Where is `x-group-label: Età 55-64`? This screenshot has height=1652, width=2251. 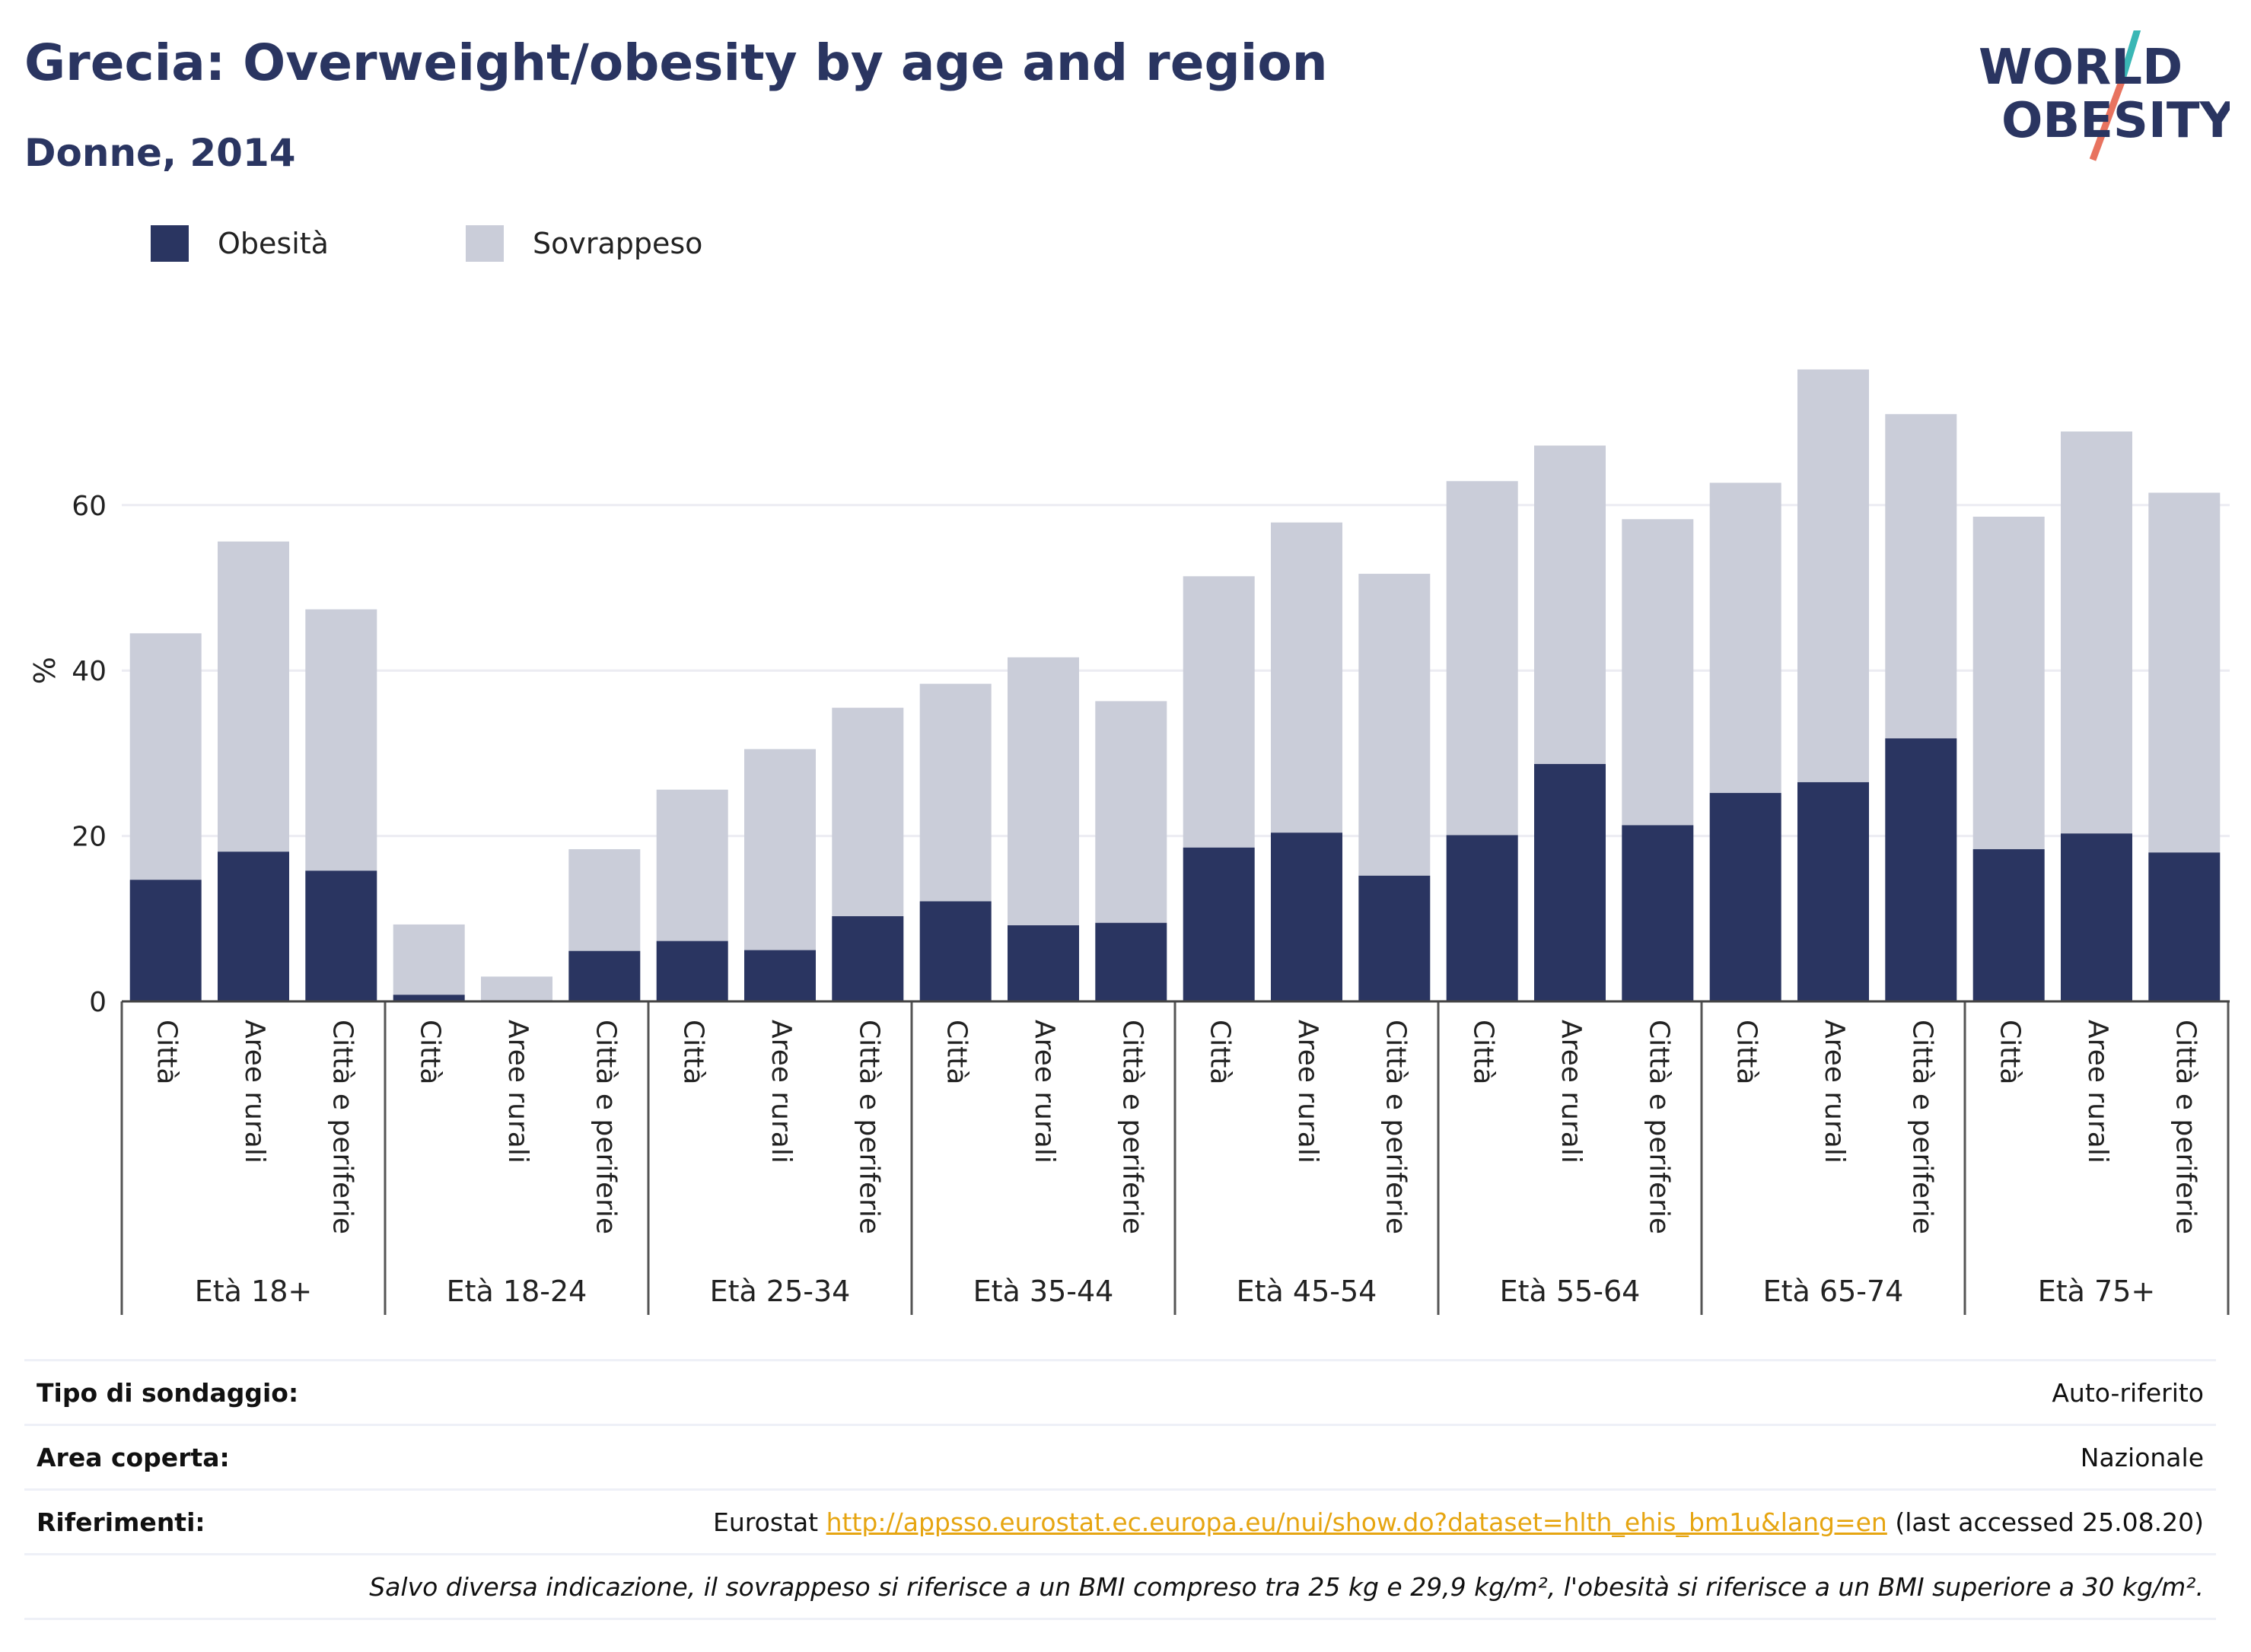 x-group-label: Età 55-64 is located at coordinates (1570, 1291).